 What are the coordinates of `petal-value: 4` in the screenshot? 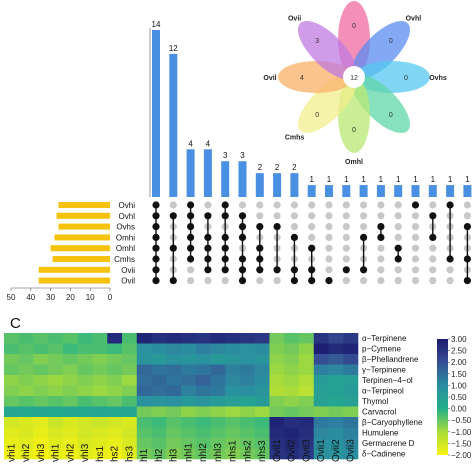 It's located at (302, 78).